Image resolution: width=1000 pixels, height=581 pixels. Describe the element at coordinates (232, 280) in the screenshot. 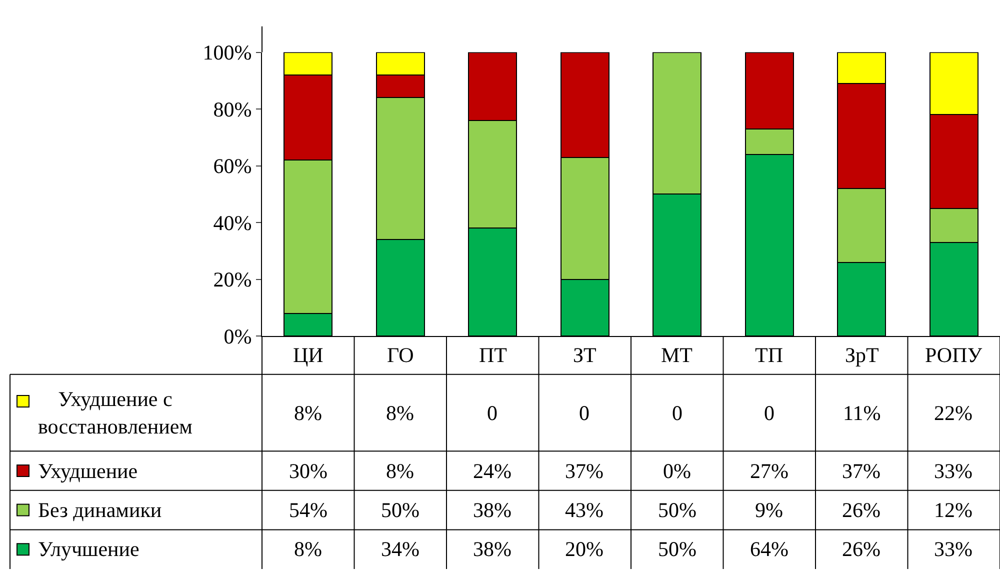

I see `y-tick-label: 20%` at that location.